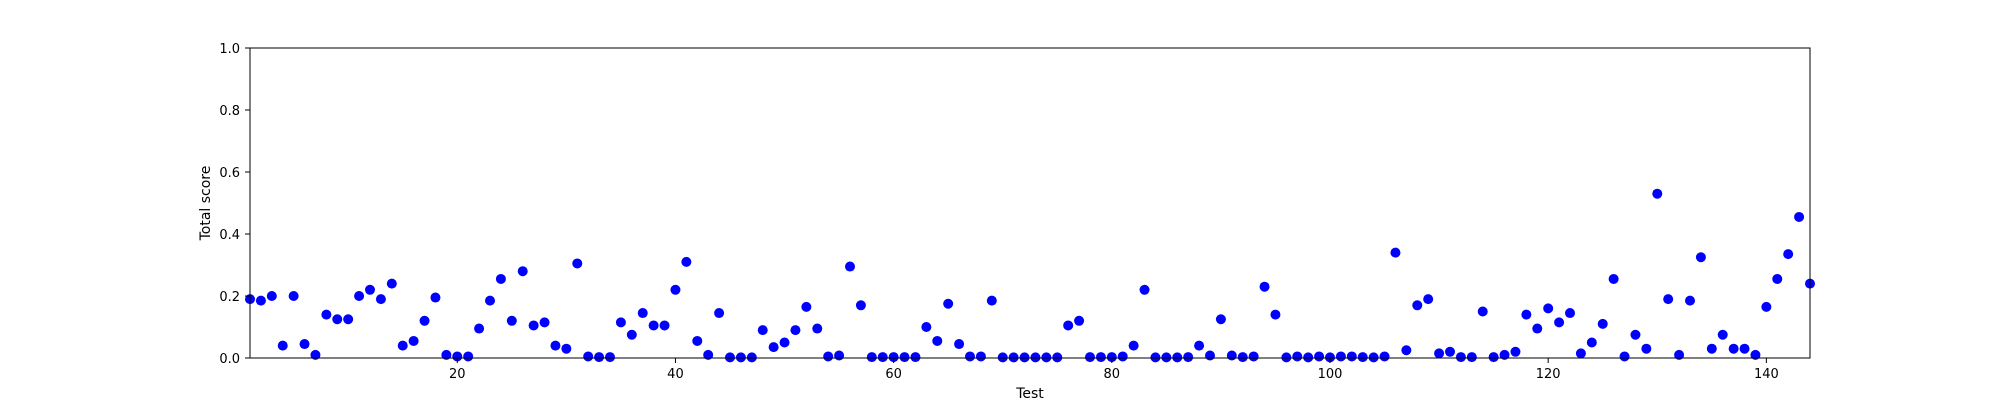  I want to click on y-axis-label: Total score, so click(206, 204).